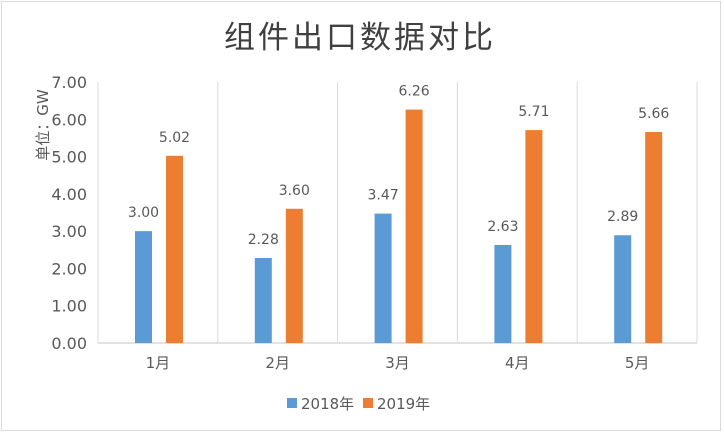  I want to click on data-label: 5.71, so click(533, 112).